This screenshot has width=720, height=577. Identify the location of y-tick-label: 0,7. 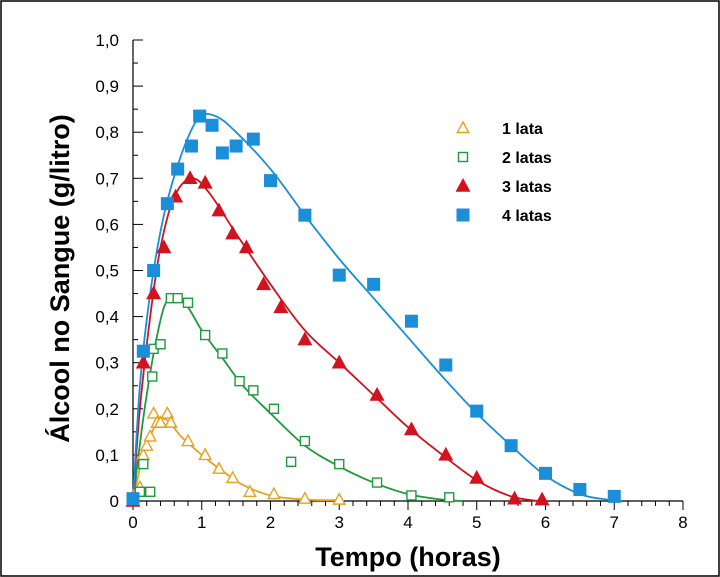
(107, 178).